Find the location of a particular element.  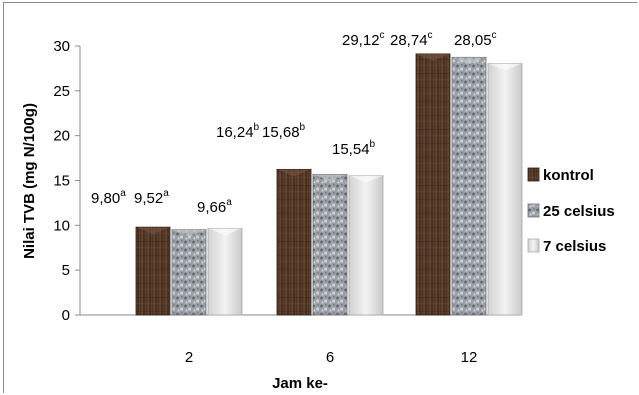

data-label: 28,74c is located at coordinates (411, 39).